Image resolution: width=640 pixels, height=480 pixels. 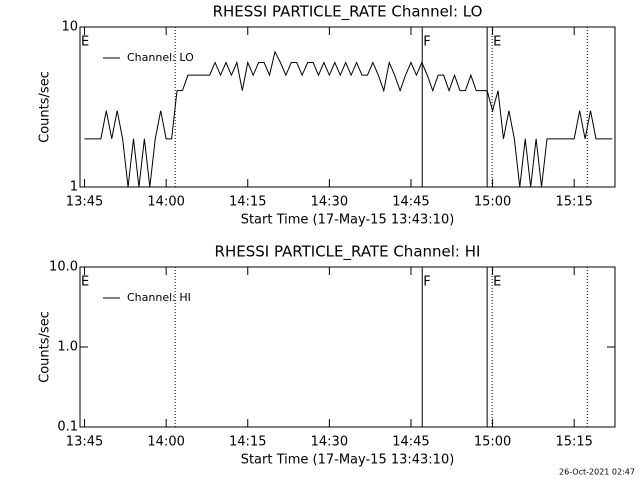 What do you see at coordinates (63, 267) in the screenshot?
I see `y-tick-label: 10.0` at bounding box center [63, 267].